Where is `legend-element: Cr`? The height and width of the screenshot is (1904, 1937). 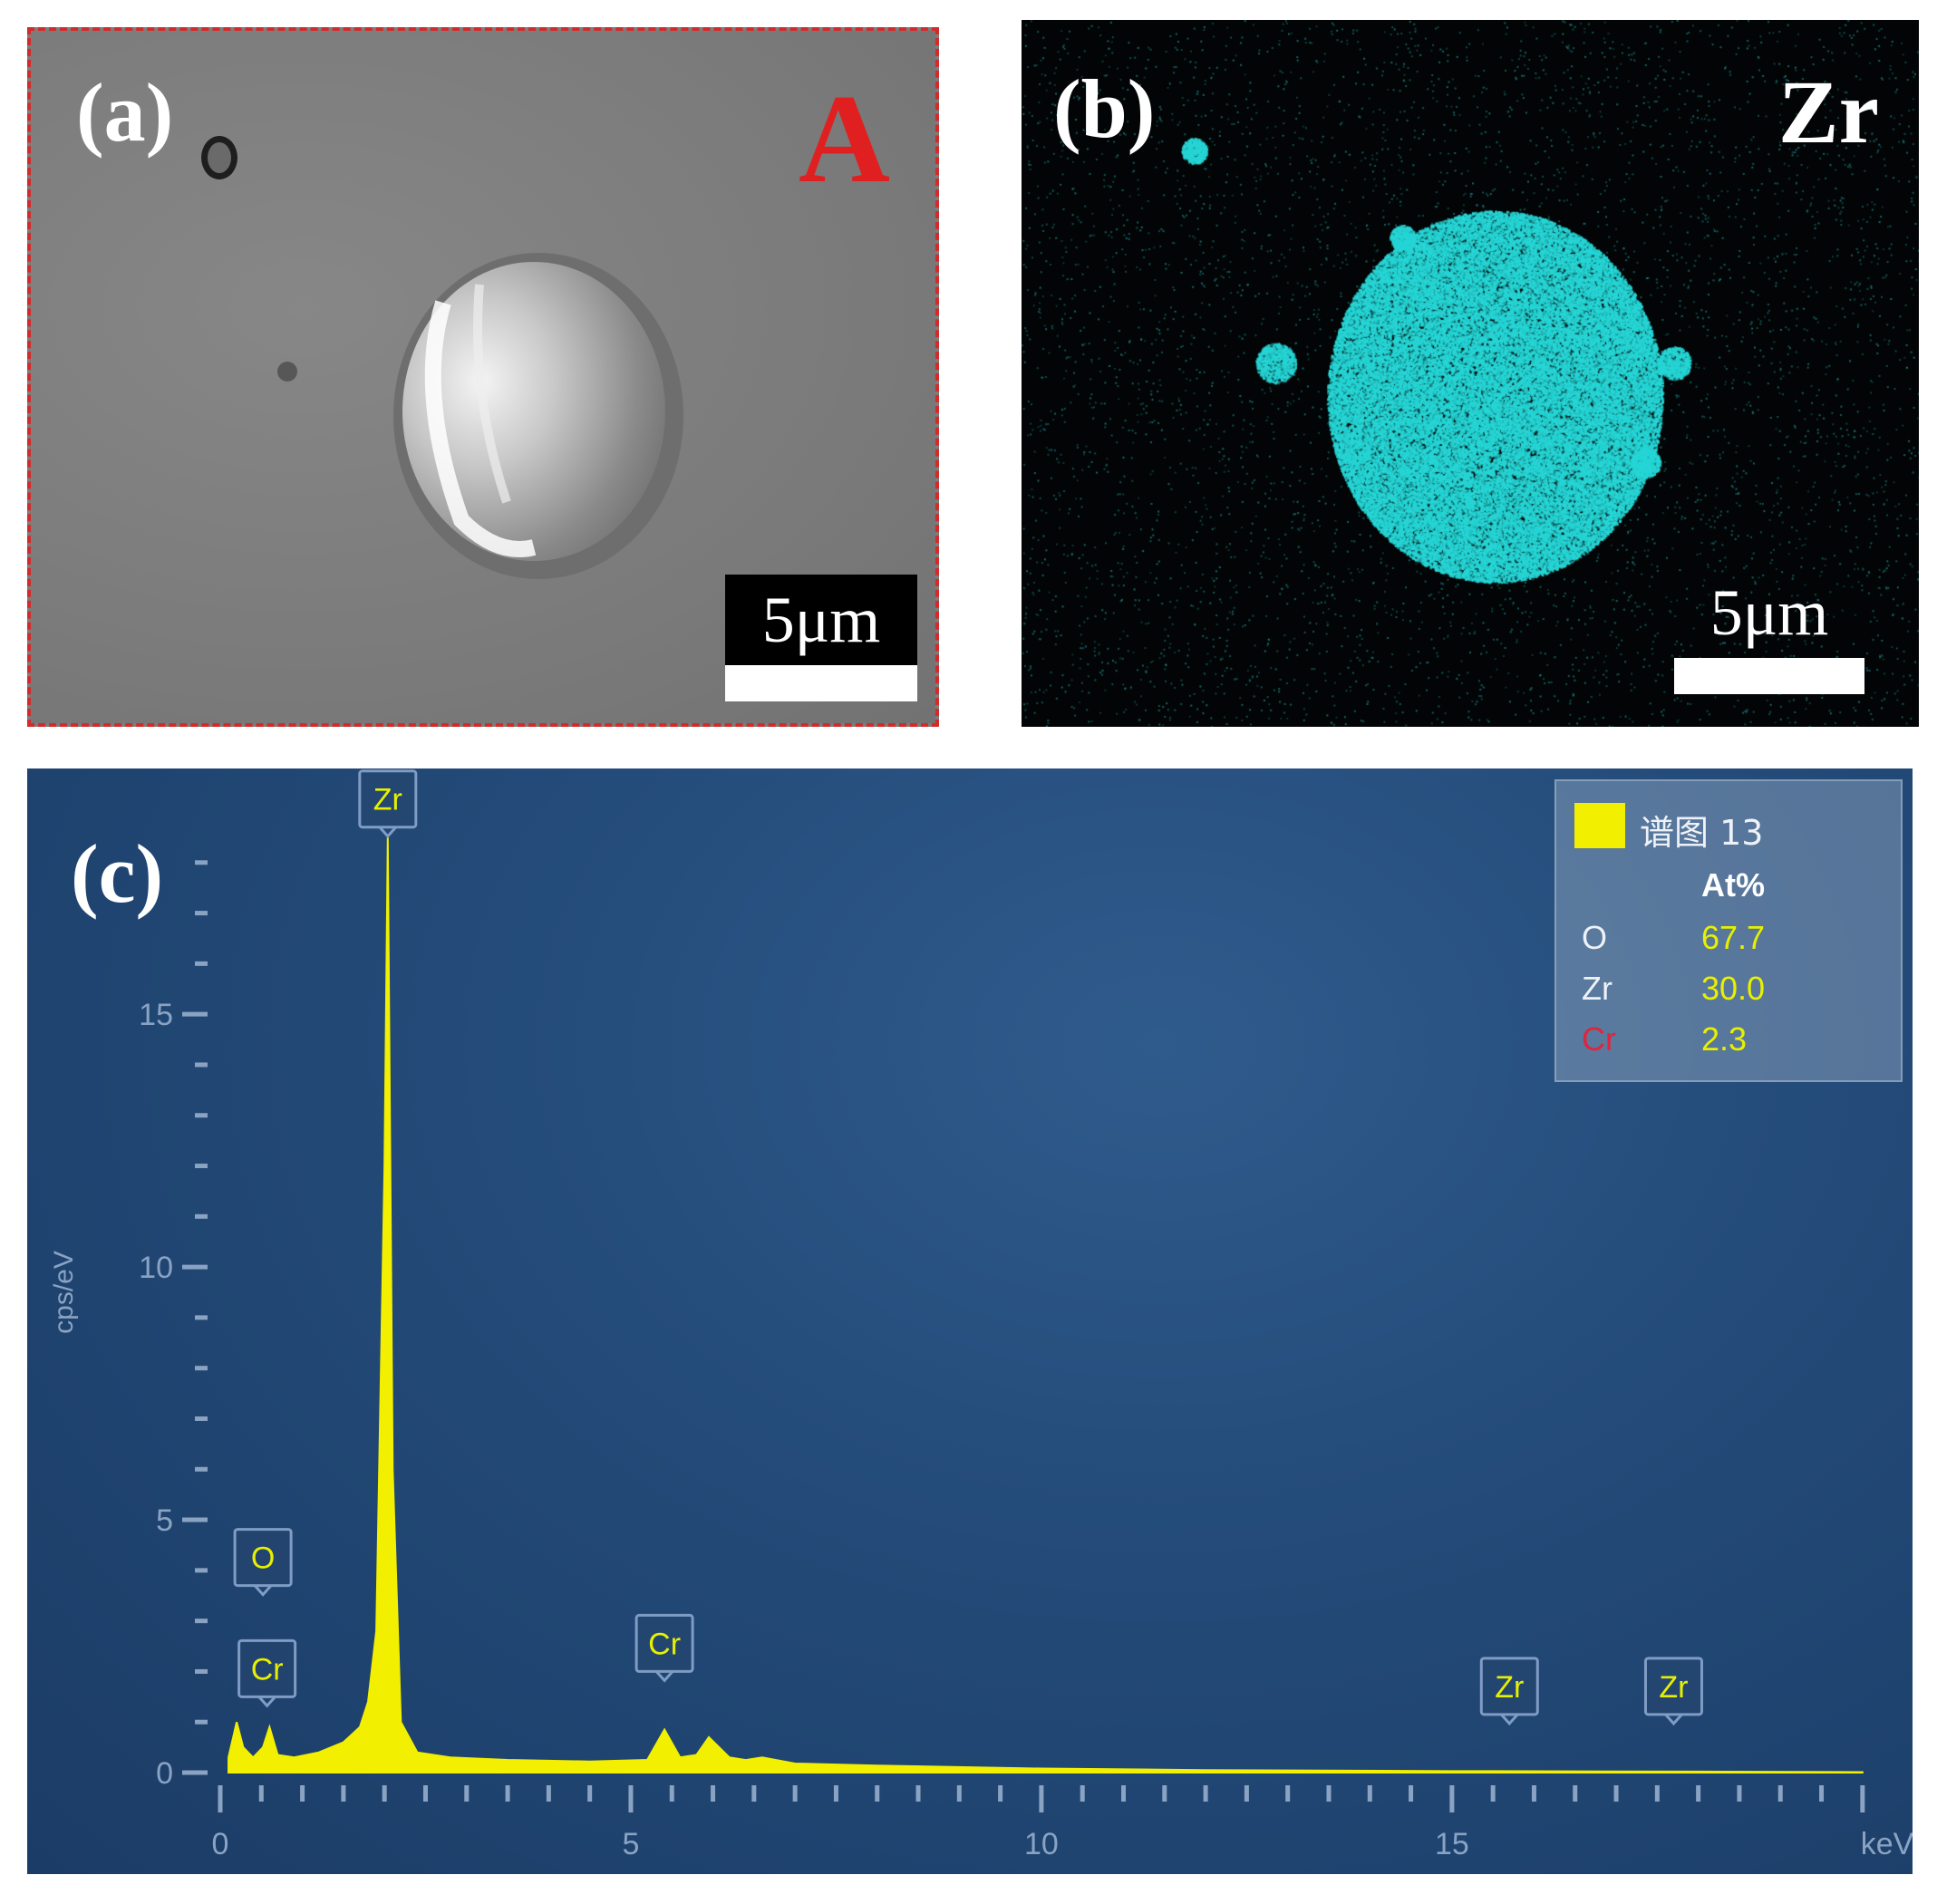 legend-element: Cr is located at coordinates (1599, 1039).